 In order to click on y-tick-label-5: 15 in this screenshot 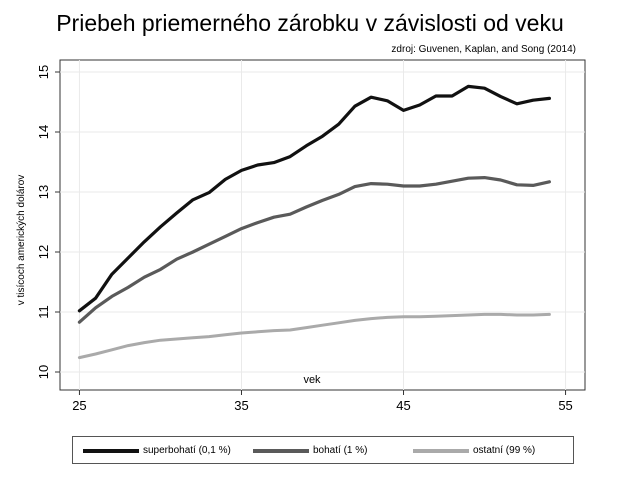, I will do `click(43, 72)`.